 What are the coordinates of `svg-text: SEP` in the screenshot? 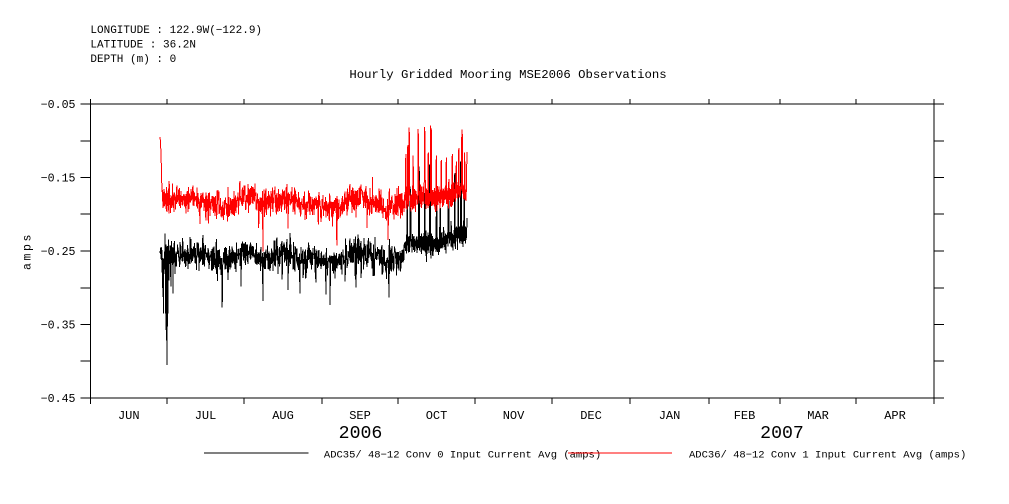 It's located at (360, 416).